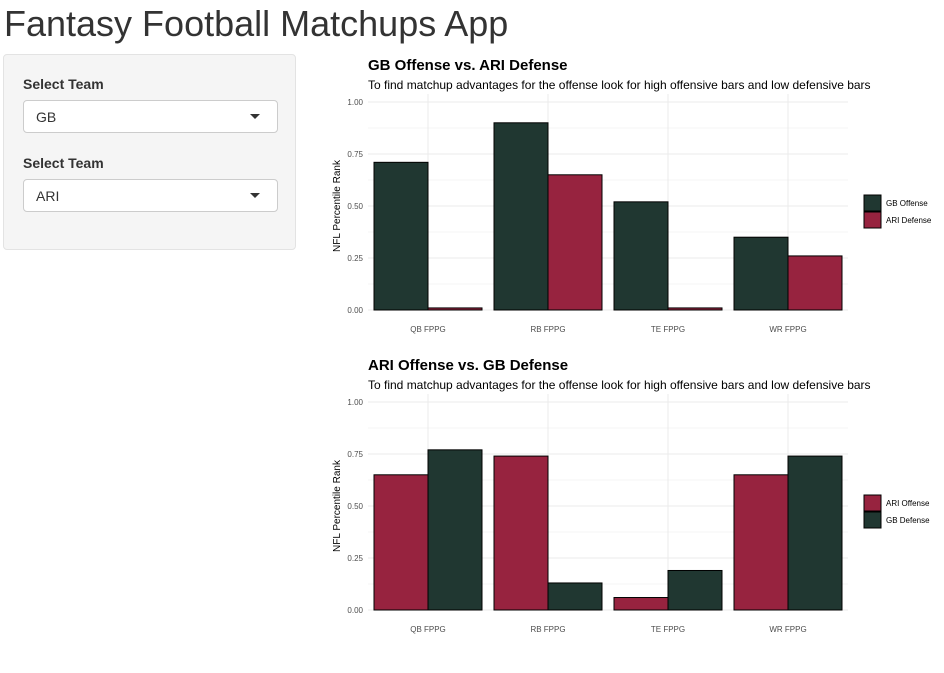 The height and width of the screenshot is (673, 944). Describe the element at coordinates (468, 365) in the screenshot. I see `chart-title: ARI Offense vs. GB Defense` at that location.